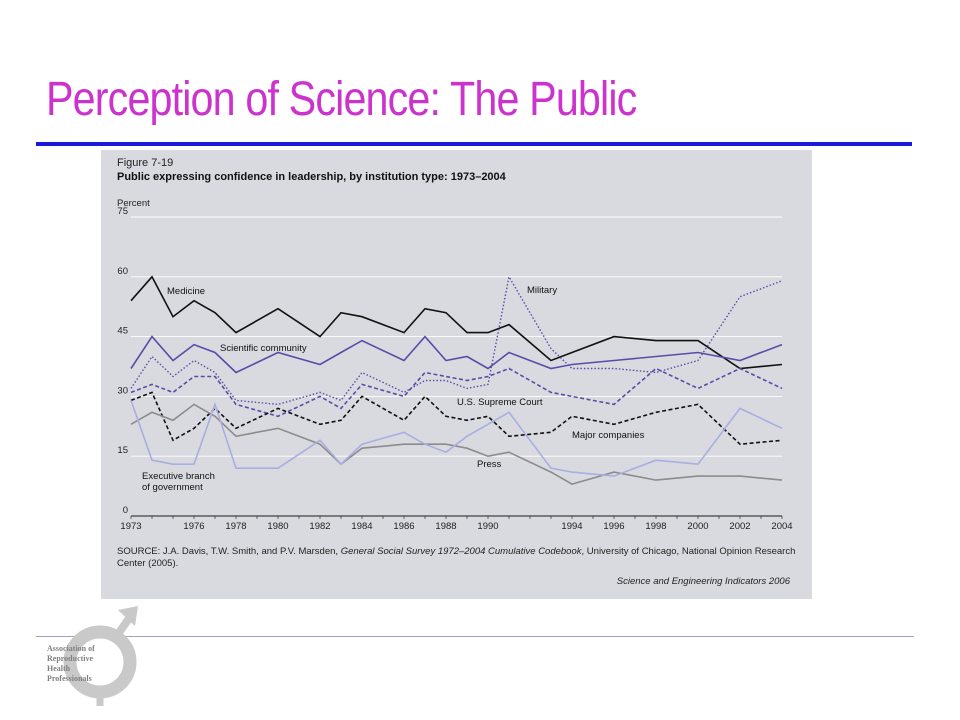 Image resolution: width=960 pixels, height=720 pixels. What do you see at coordinates (263, 348) in the screenshot?
I see `series-label: Scientific community` at bounding box center [263, 348].